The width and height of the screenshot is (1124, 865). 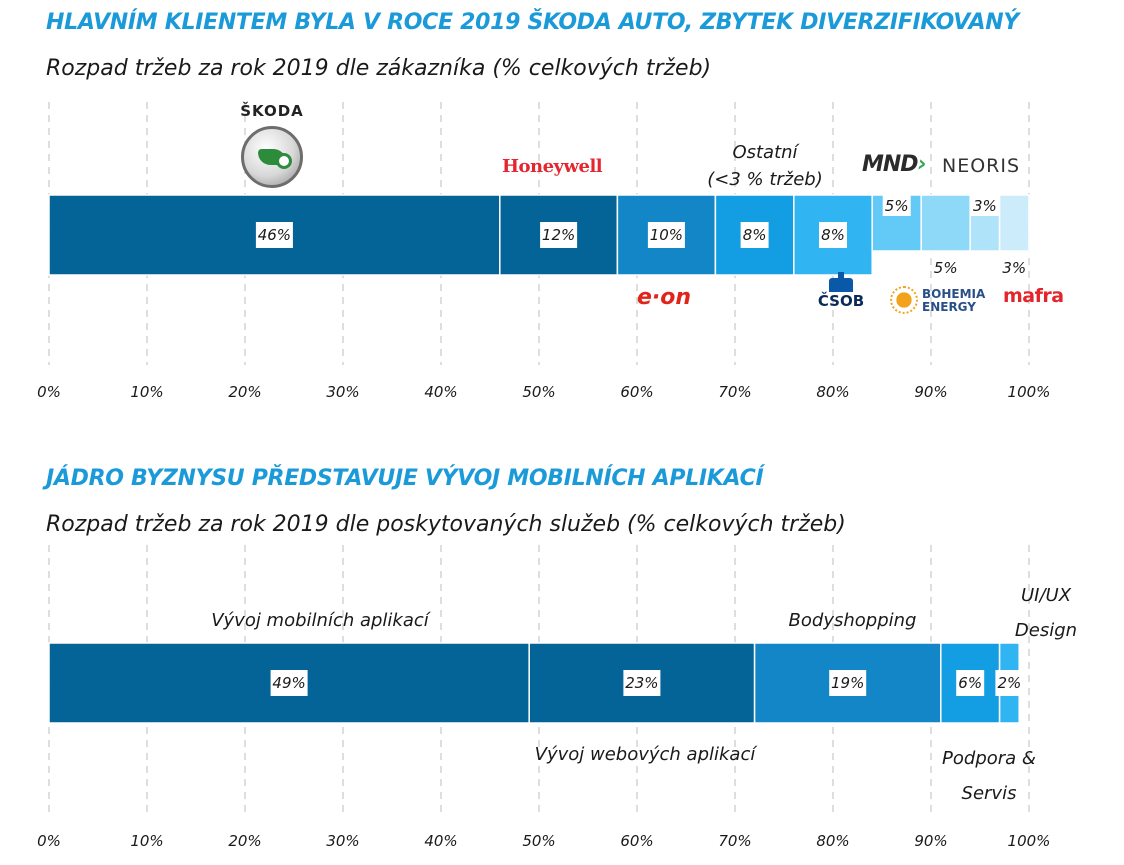 I want to click on ostatni-annotation: Ostatní (<3 % tržeb), so click(x=765, y=166).